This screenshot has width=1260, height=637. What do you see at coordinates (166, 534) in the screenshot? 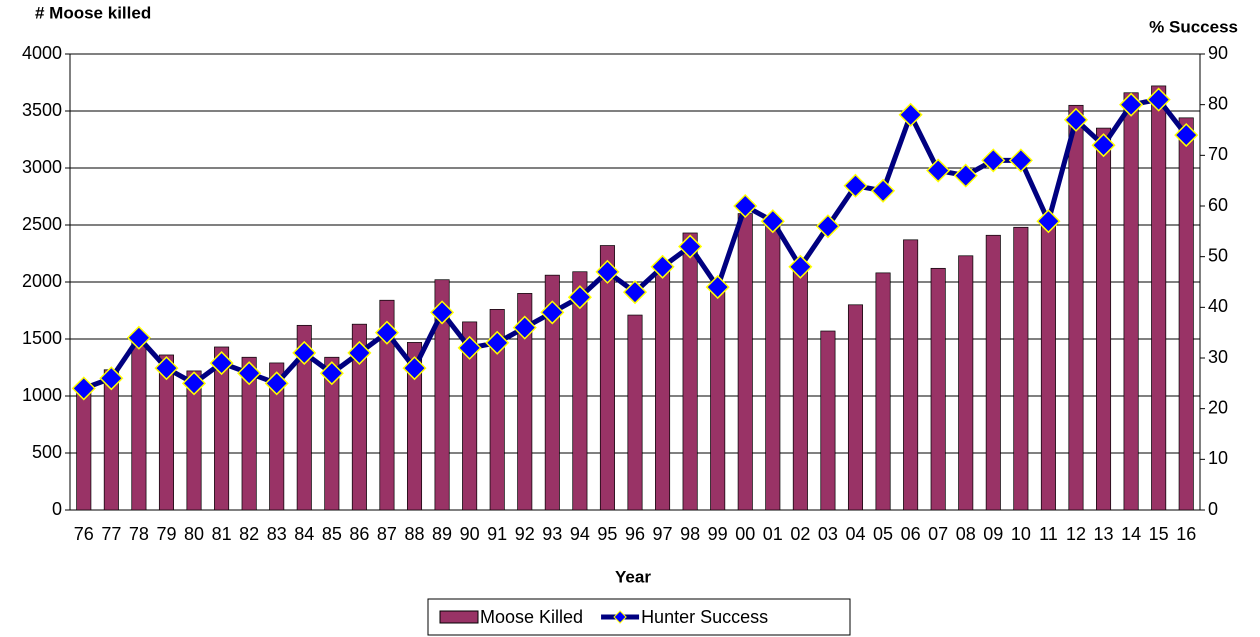
I see `x-tick-label: 79` at bounding box center [166, 534].